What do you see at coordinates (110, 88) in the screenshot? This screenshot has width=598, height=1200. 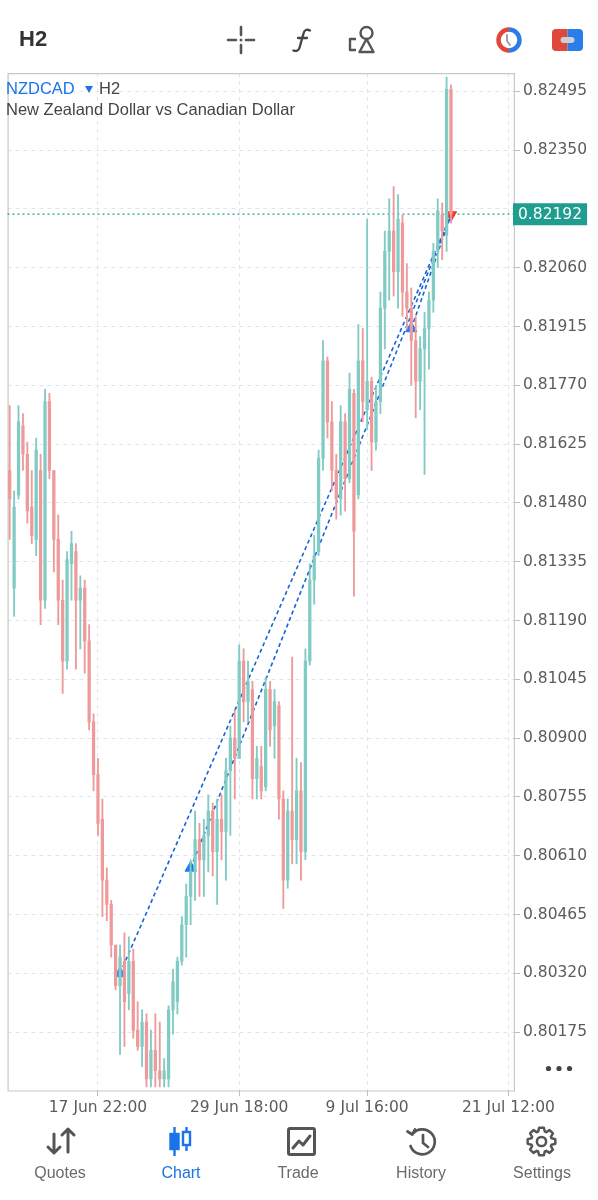 I see `annotation: H2` at bounding box center [110, 88].